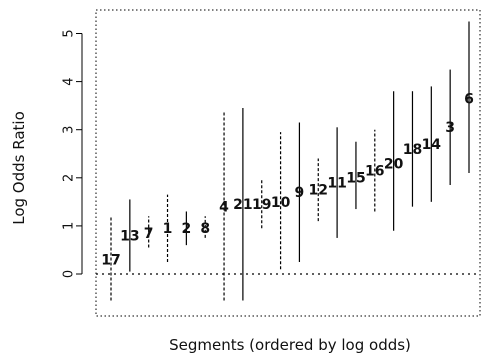  Describe the element at coordinates (355, 179) in the screenshot. I see `segment-label-15: 15` at that location.